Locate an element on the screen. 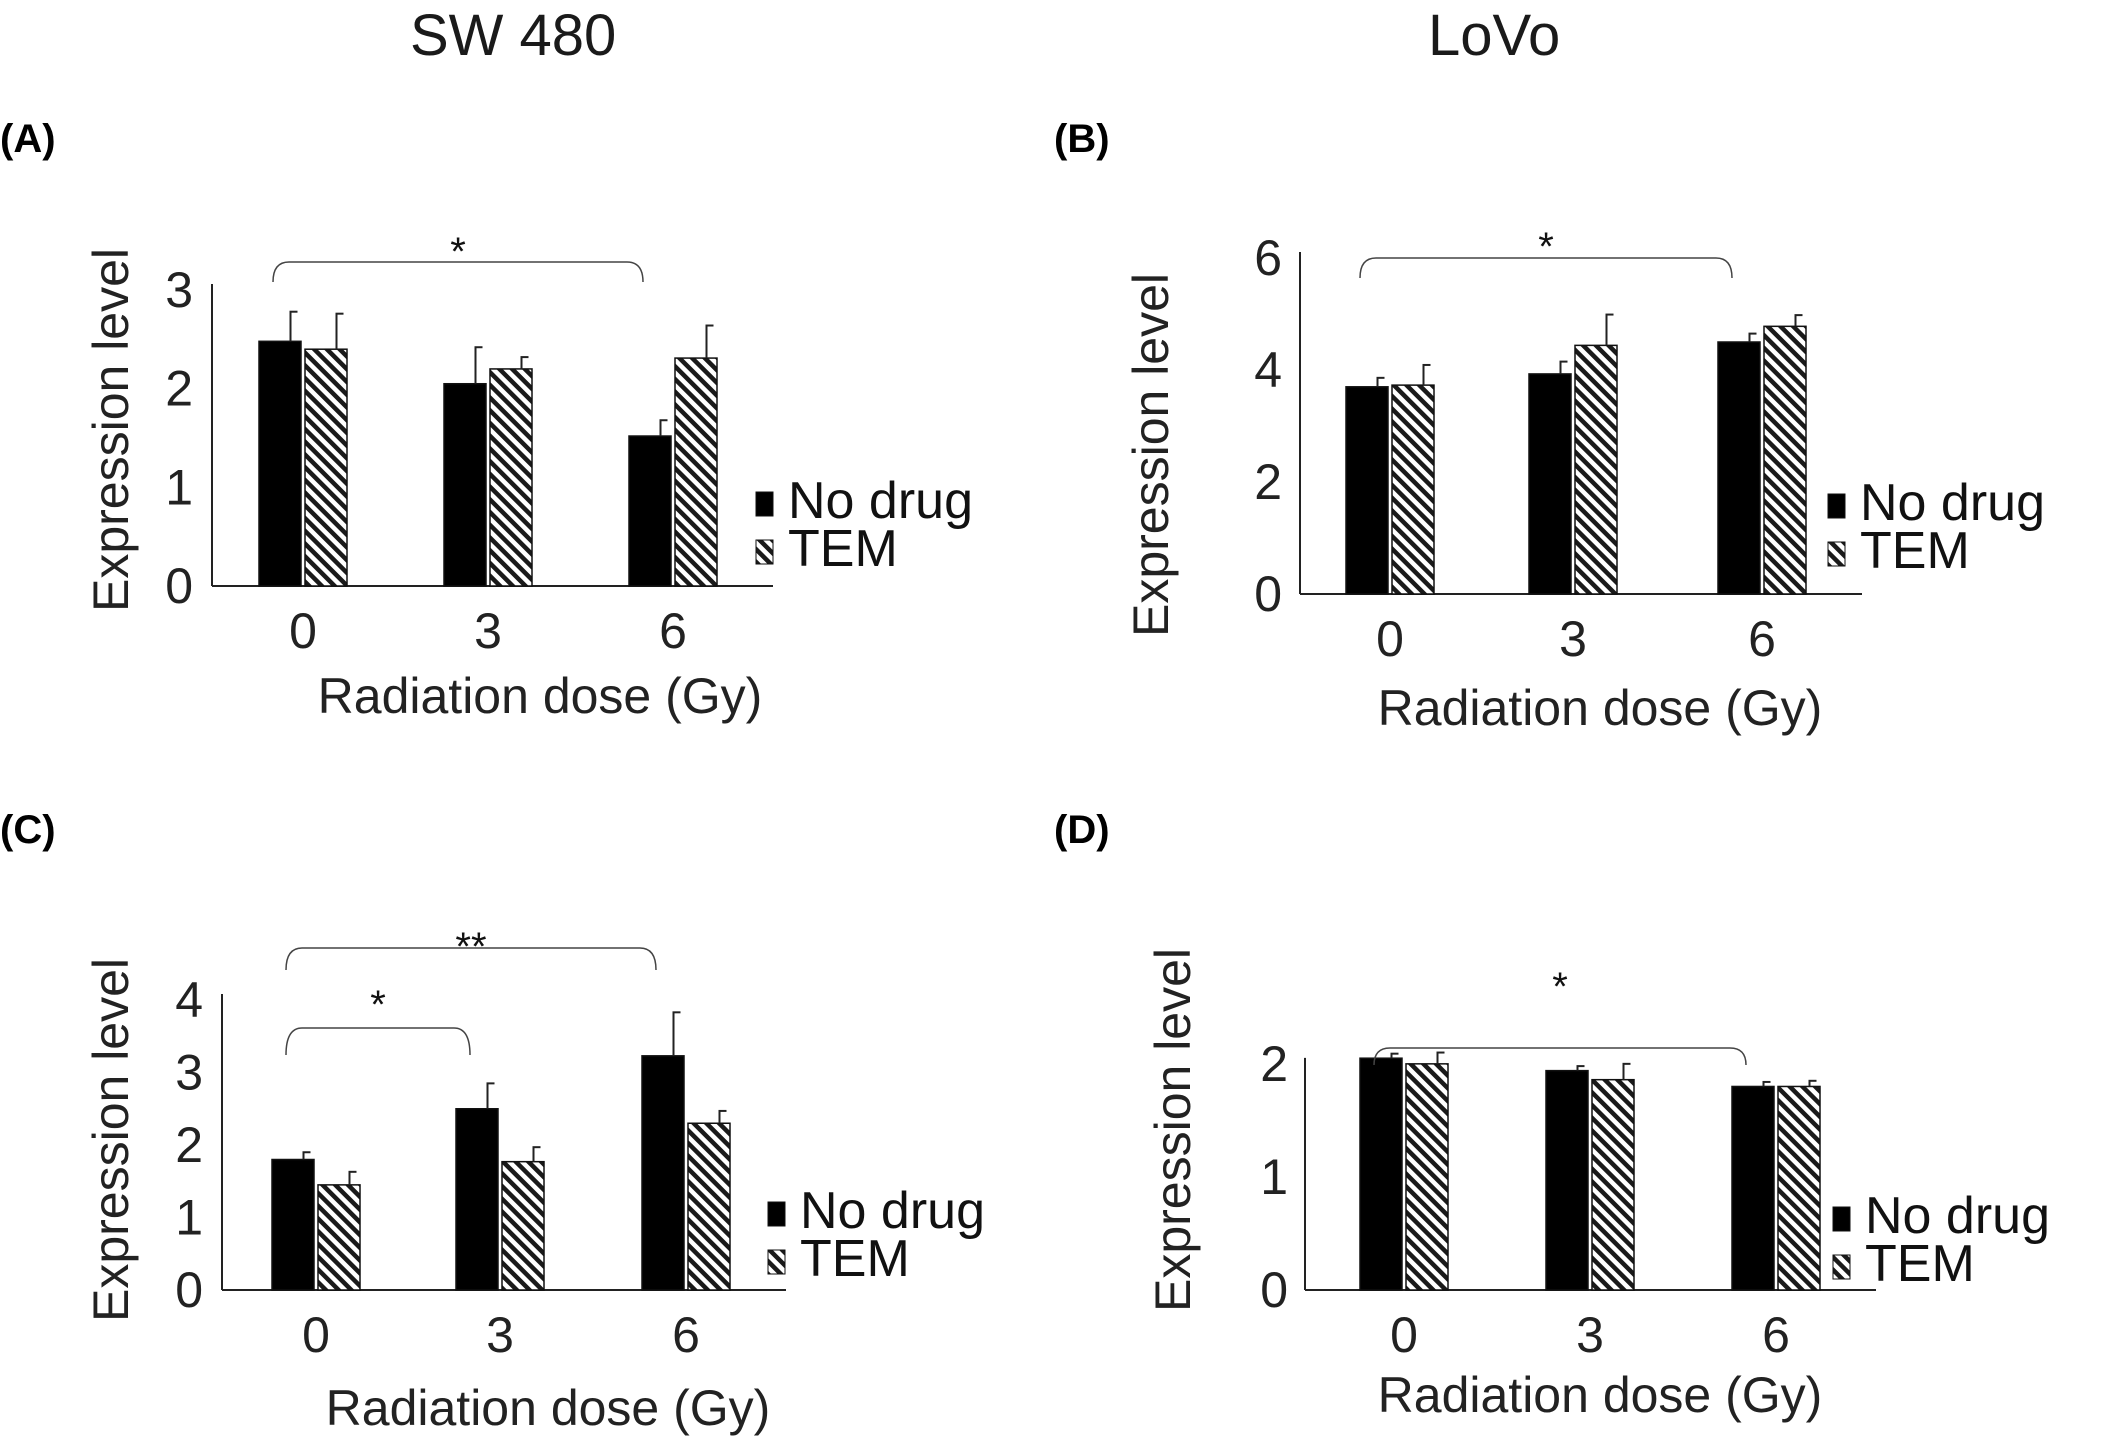  significance-label: ** is located at coordinates (470, 947).